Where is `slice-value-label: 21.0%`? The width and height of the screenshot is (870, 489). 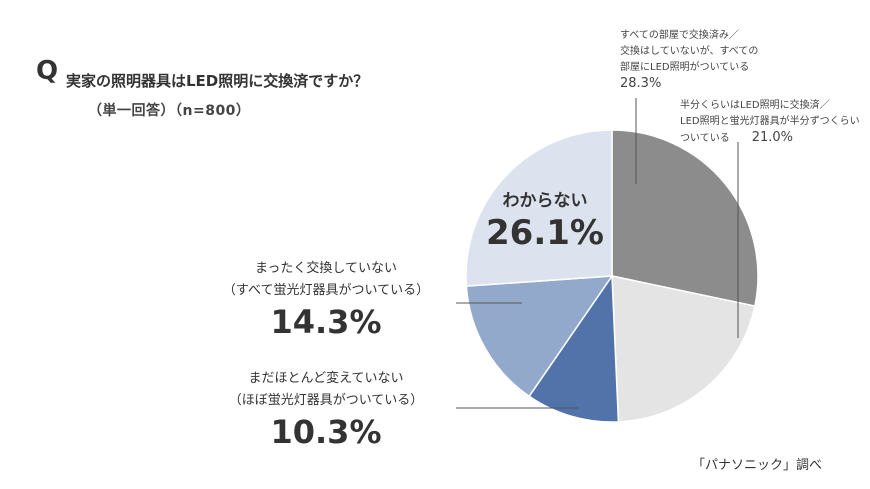
slice-value-label: 21.0% is located at coordinates (772, 137).